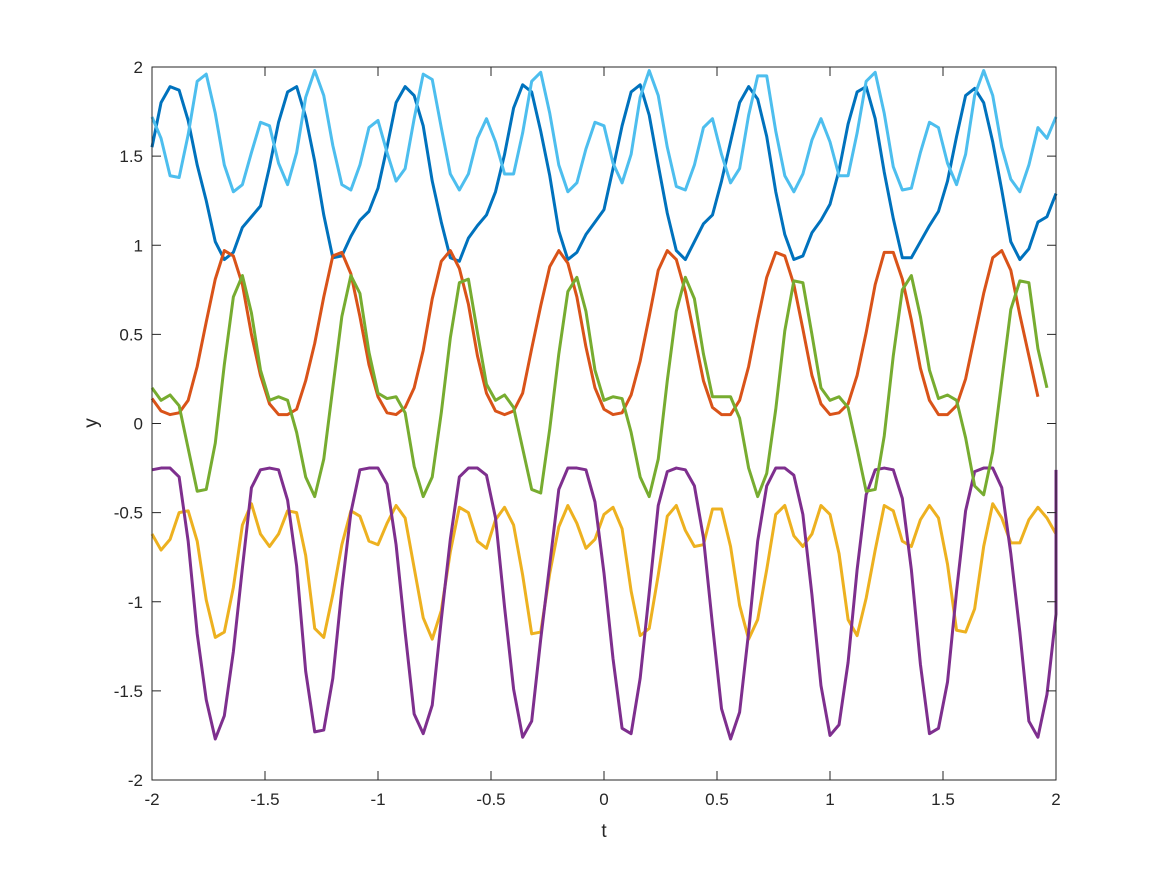  I want to click on y-tick-label: 2, so click(138, 67).